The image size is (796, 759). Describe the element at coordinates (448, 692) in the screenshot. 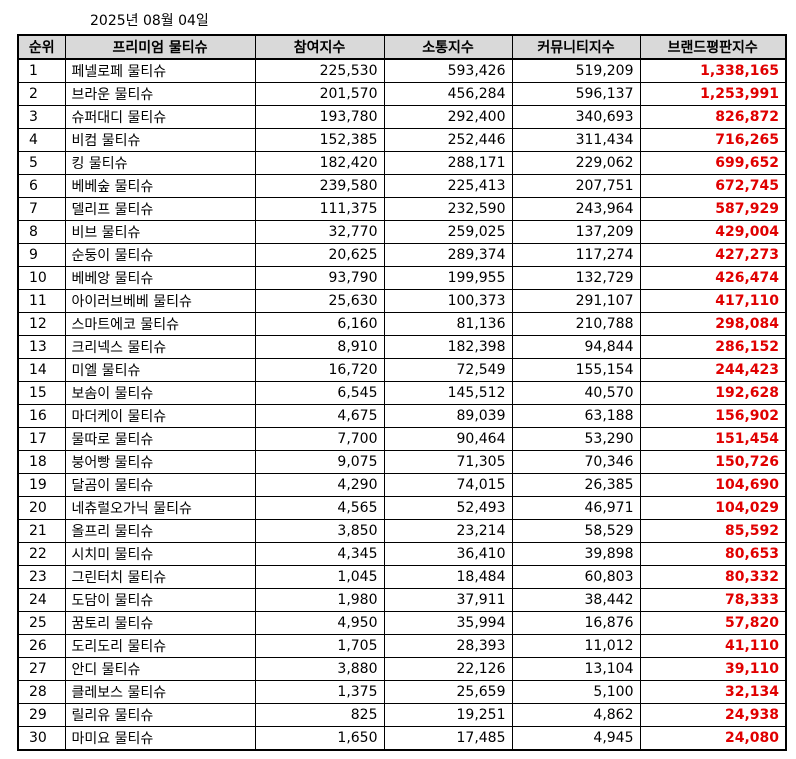

I see `cell-communication: 25,659` at that location.